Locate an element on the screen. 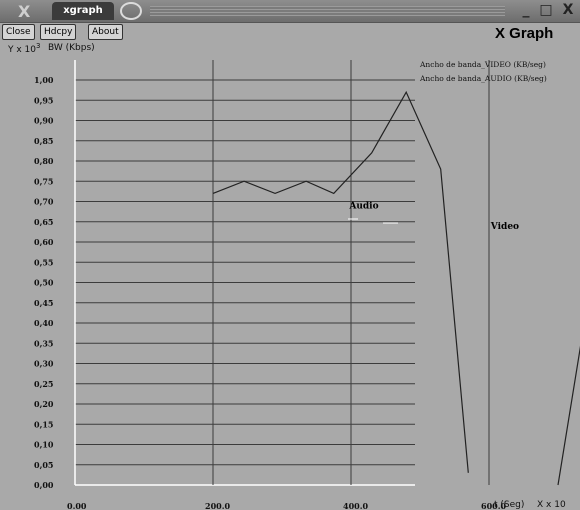  y-tick-label: 0,25 is located at coordinates (43, 384).